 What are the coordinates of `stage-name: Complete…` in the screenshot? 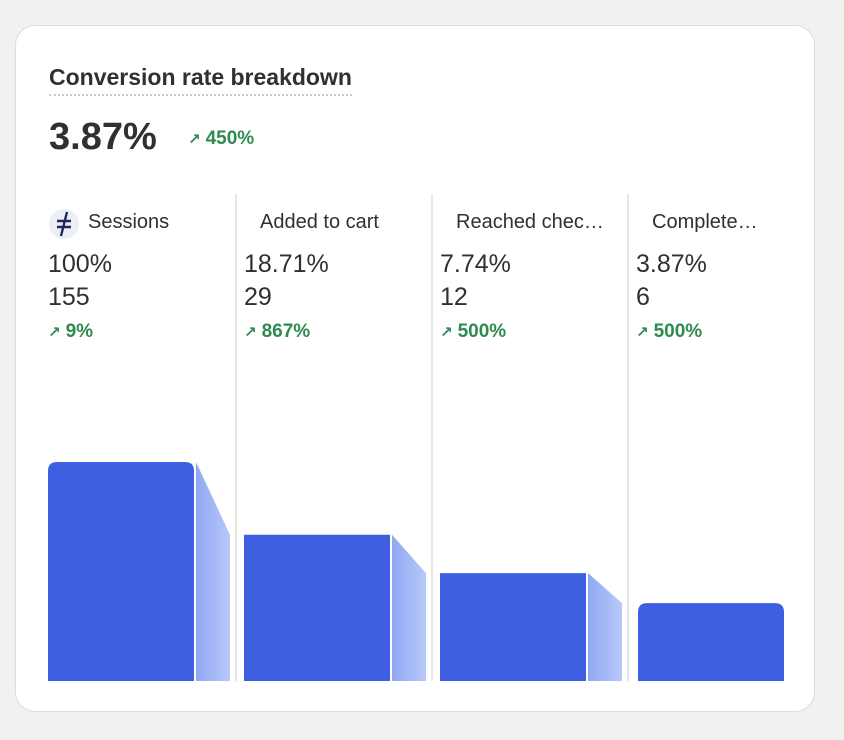 It's located at (705, 222).